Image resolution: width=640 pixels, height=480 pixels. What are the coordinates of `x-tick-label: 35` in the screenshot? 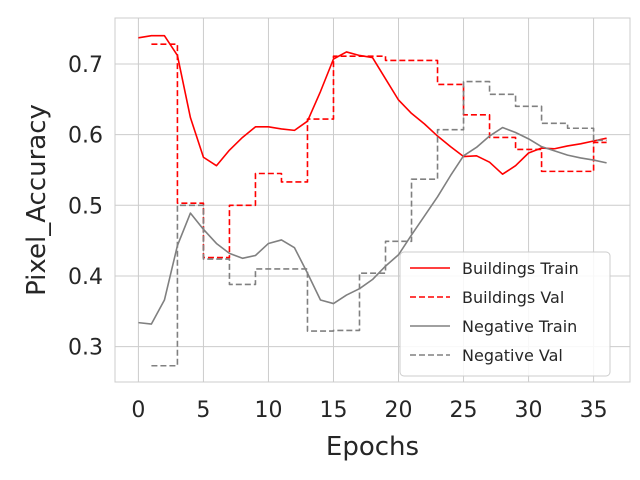 It's located at (594, 410).